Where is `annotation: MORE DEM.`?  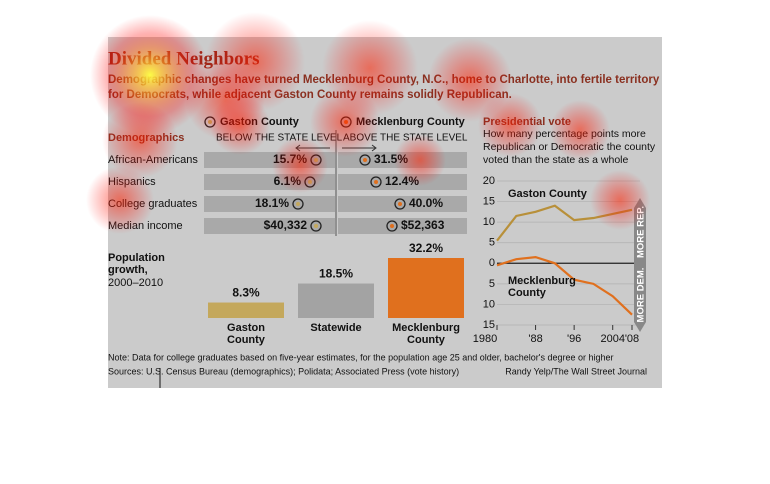 annotation: MORE DEM. is located at coordinates (641, 295).